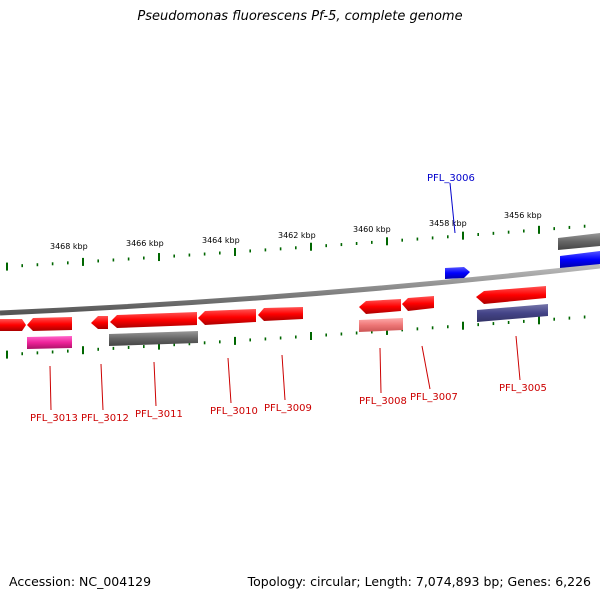 The width and height of the screenshot is (600, 600). Describe the element at coordinates (145, 243) in the screenshot. I see `scale-label: 3466 kbp` at that location.